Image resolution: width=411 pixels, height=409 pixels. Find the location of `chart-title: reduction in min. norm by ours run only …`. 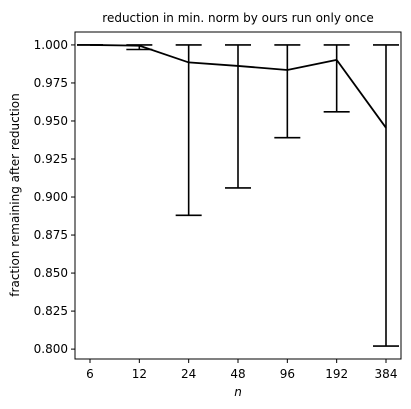

chart-title: reduction in min. norm by ours run only … is located at coordinates (237, 18).